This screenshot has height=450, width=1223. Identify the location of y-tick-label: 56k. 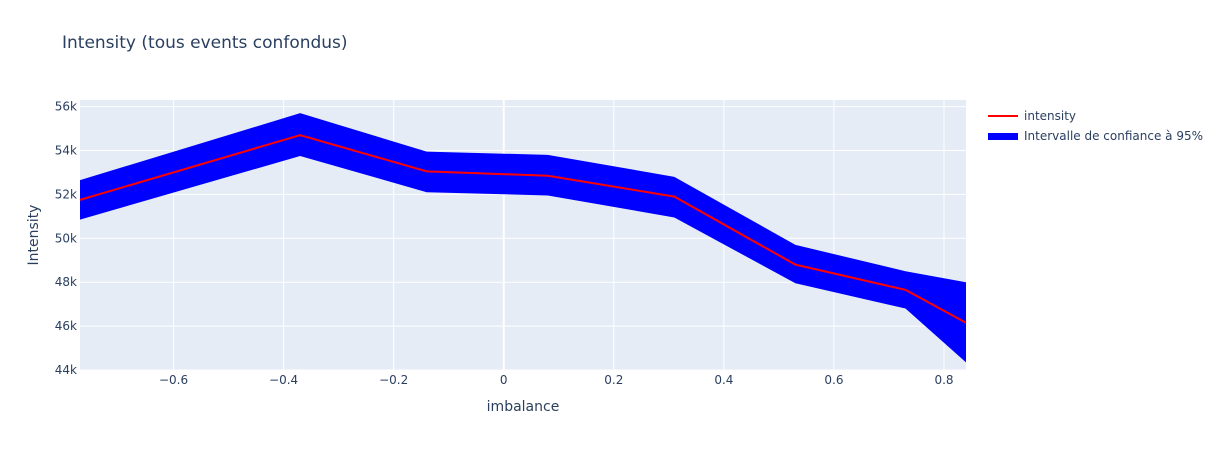
(66, 107).